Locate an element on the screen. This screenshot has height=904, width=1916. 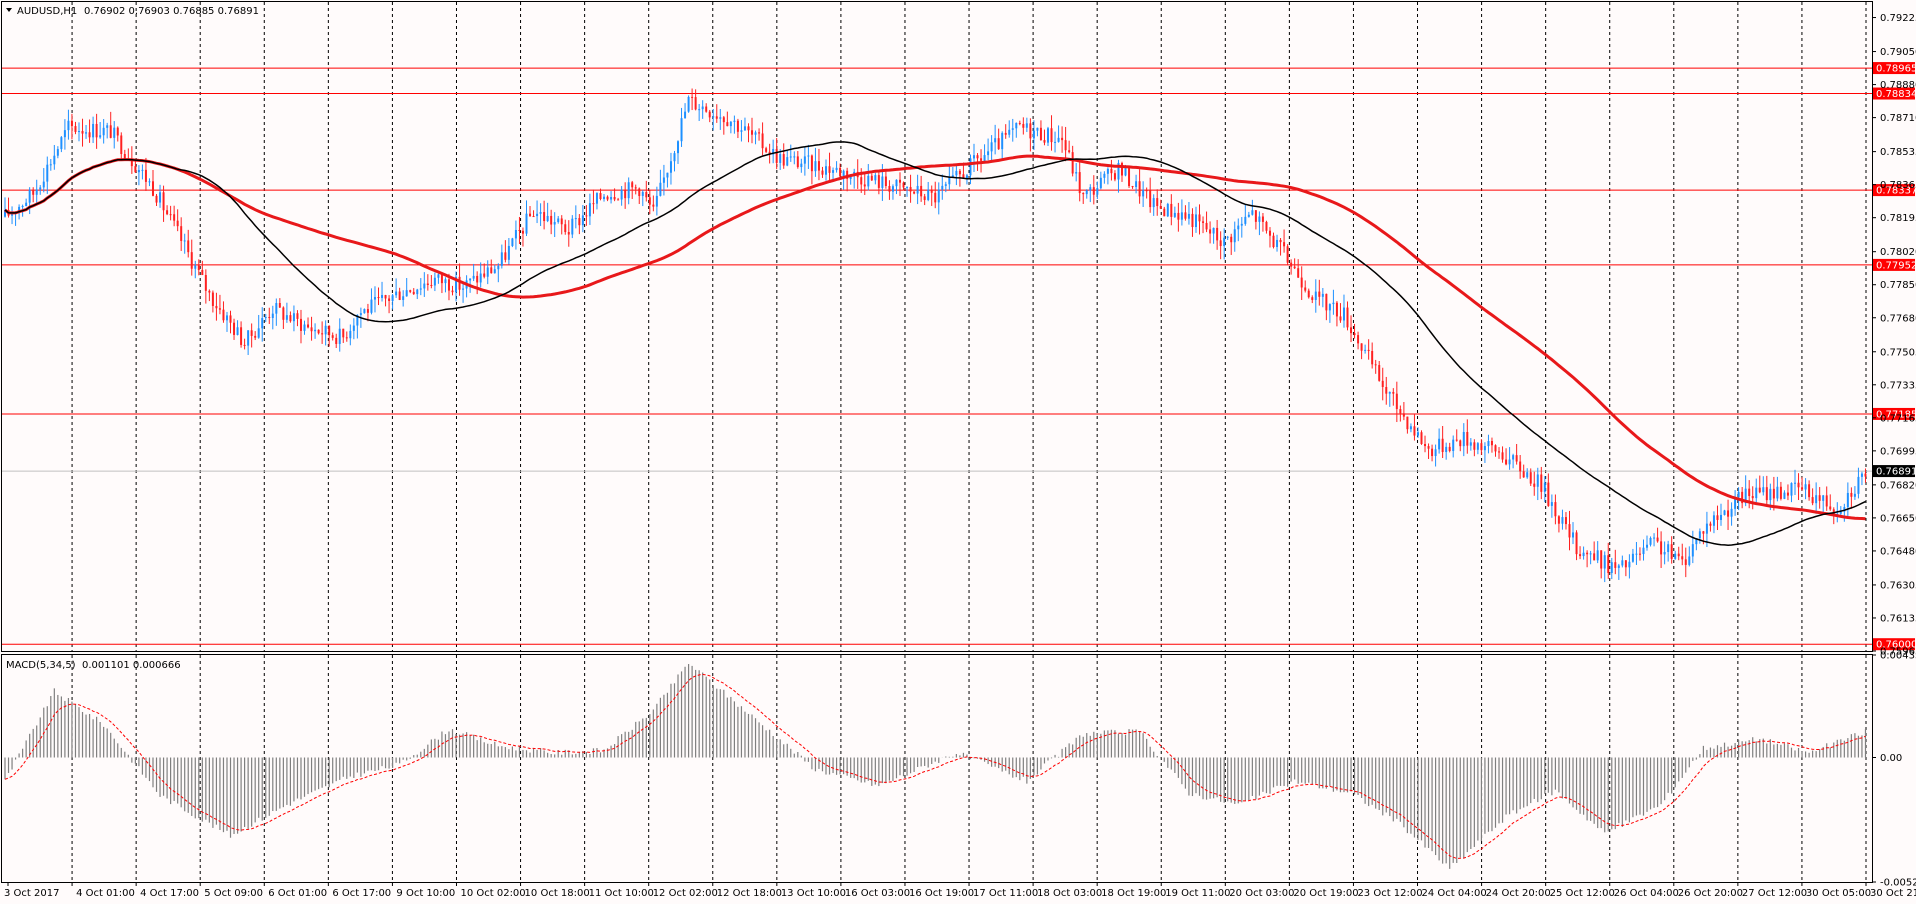
symbol-label: AUDUSD,H1 is located at coordinates (47, 11).